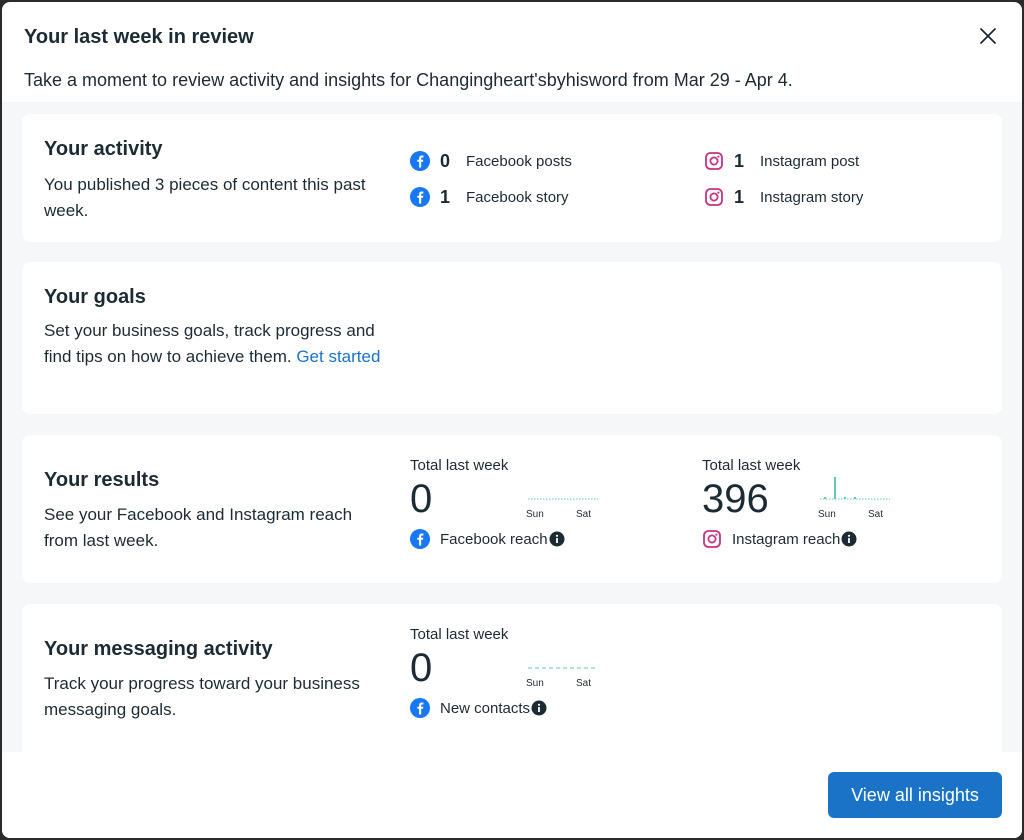 This screenshot has height=840, width=1024. I want to click on view-all-insights-button: View all insights, so click(915, 795).